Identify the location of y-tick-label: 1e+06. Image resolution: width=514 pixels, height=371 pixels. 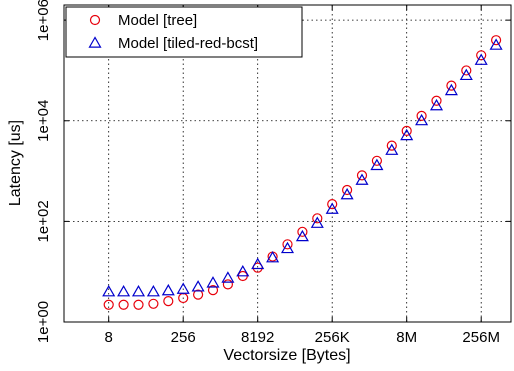
(43, 20).